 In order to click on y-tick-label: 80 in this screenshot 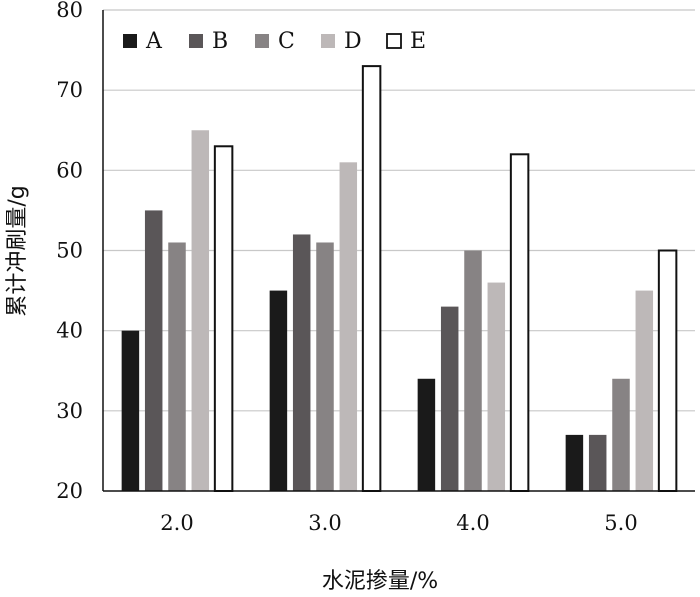, I will do `click(69, 11)`.